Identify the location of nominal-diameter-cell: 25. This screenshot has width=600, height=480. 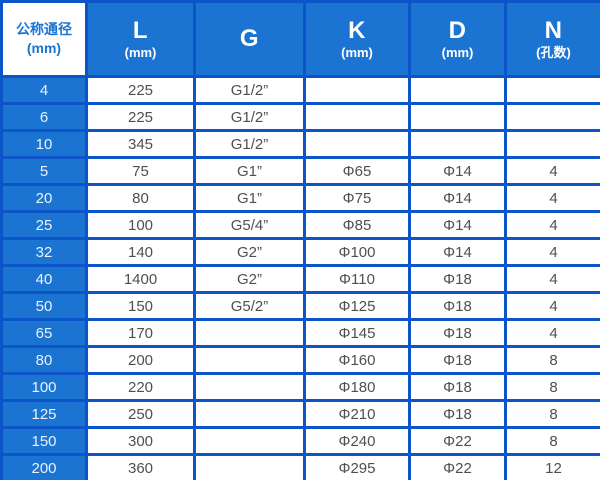
(44, 225).